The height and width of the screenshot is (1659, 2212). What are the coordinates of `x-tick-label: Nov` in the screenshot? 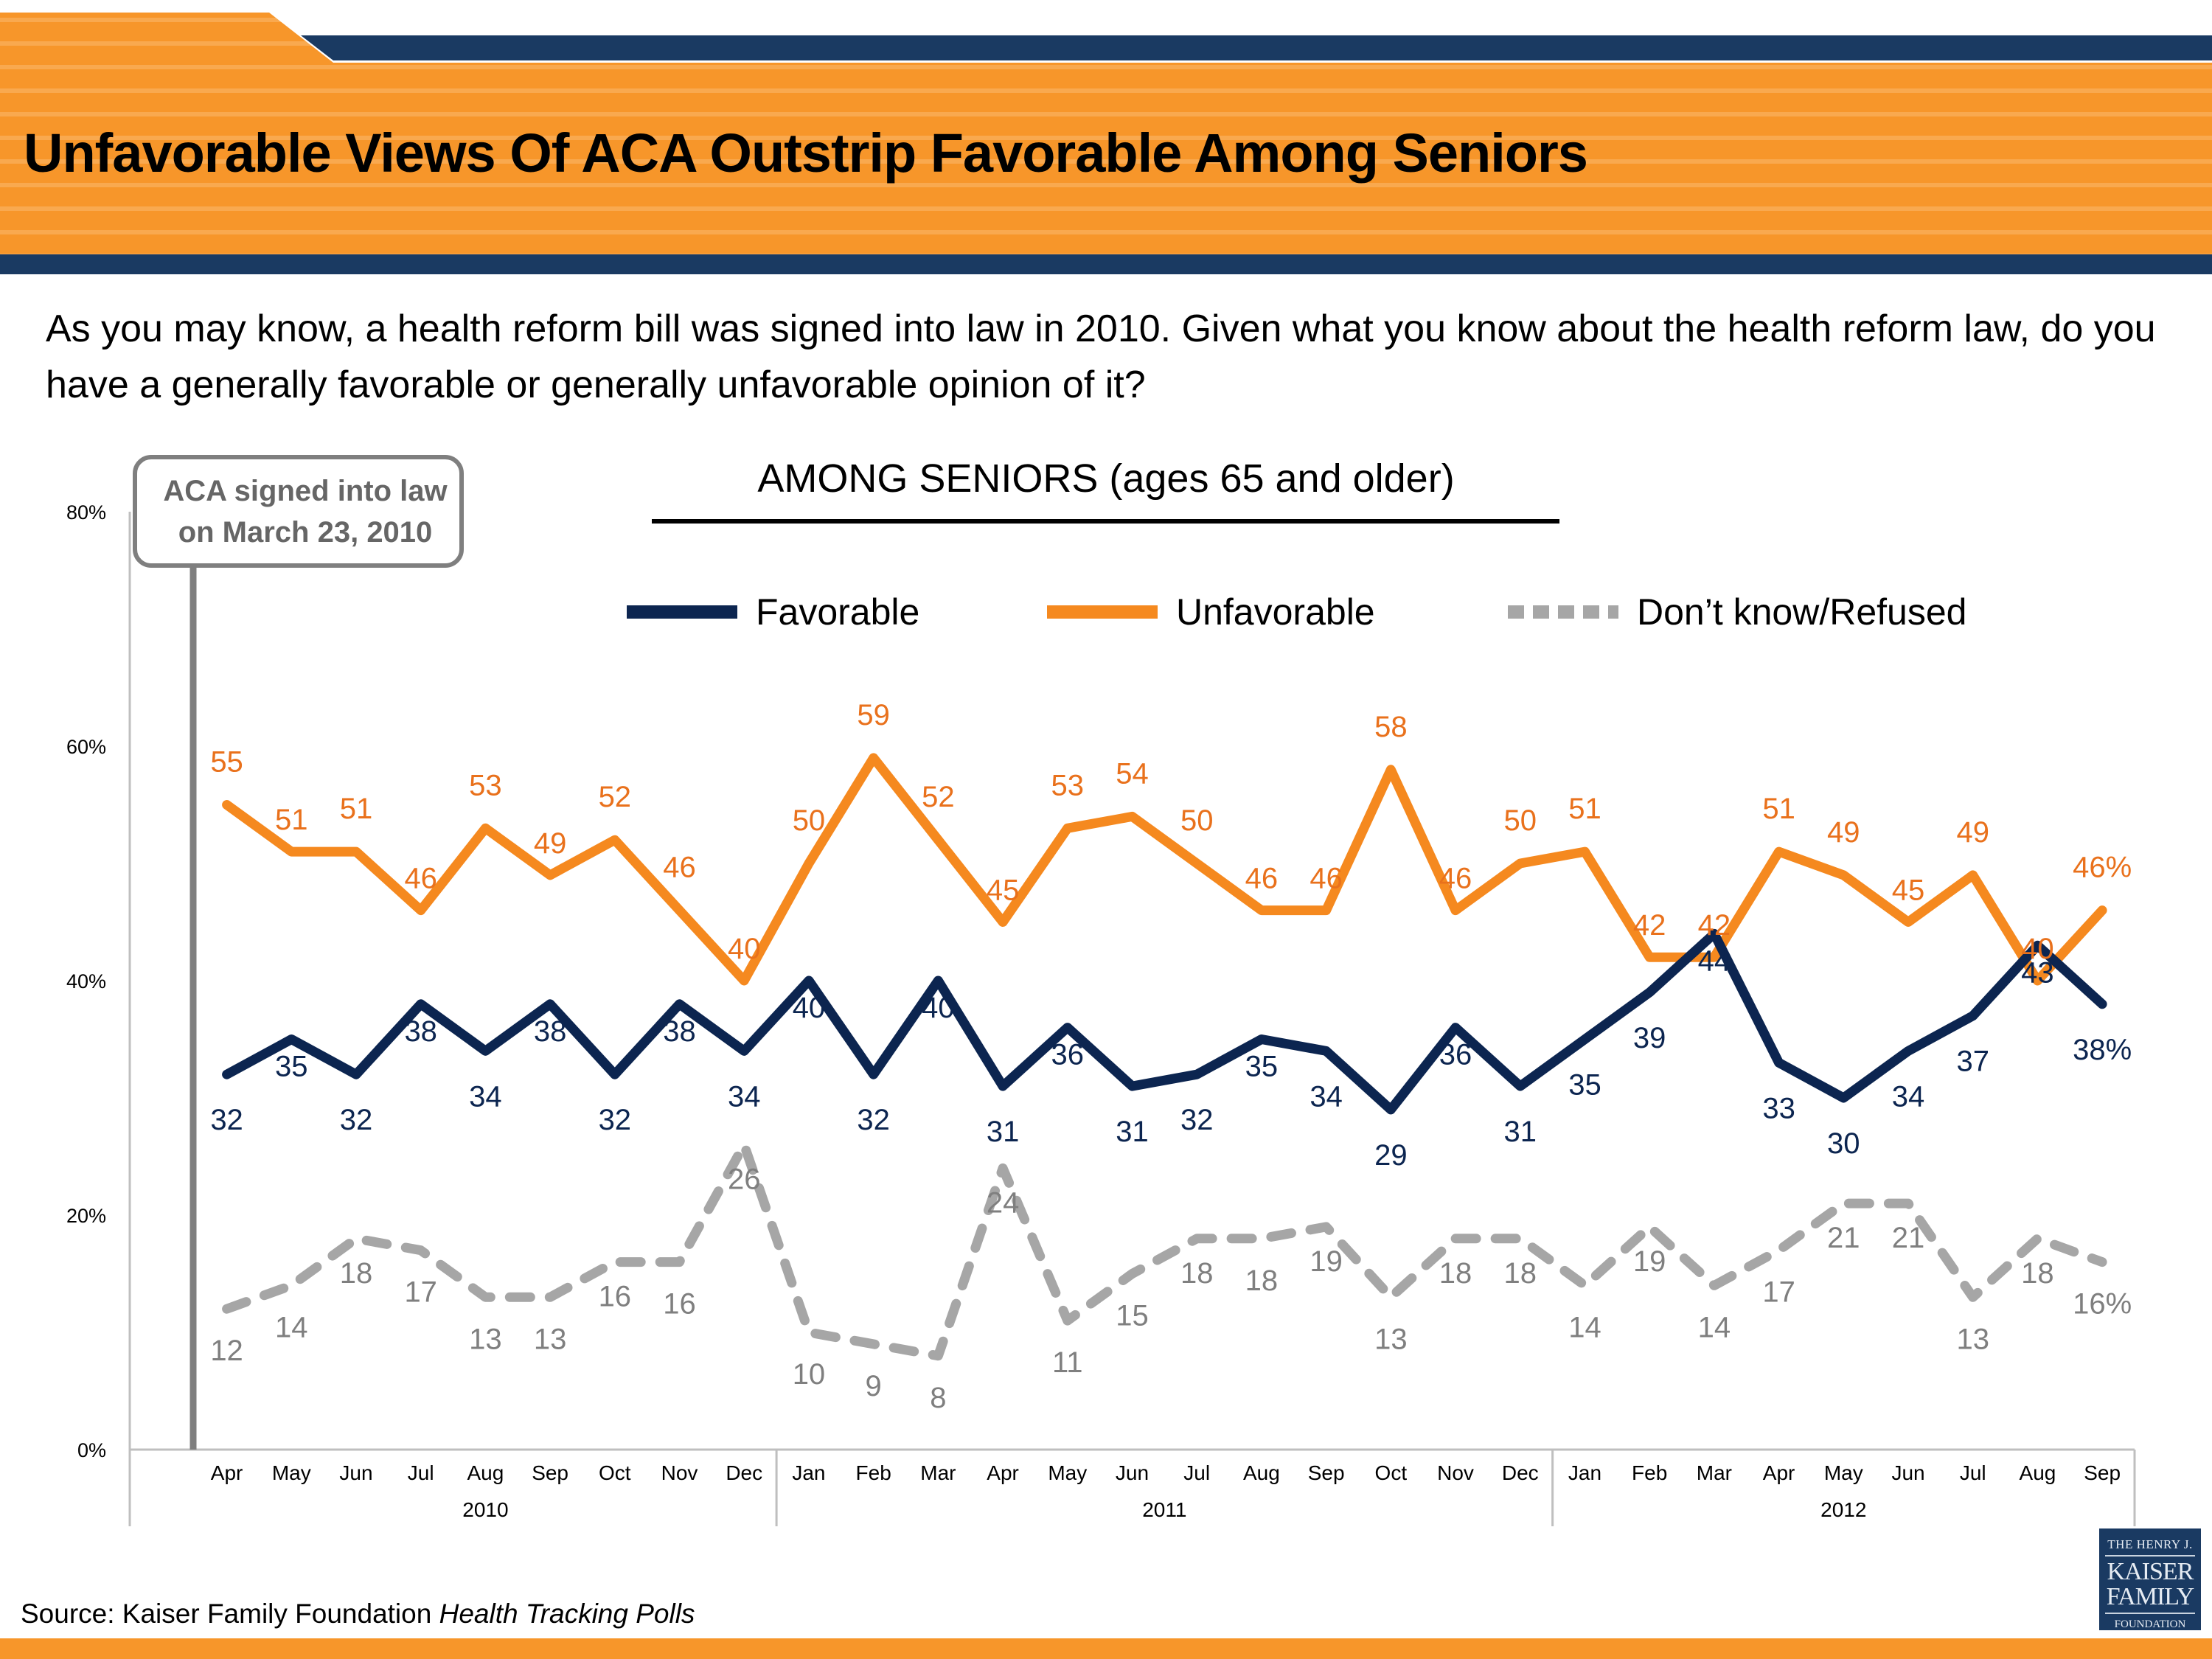 It's located at (1455, 1472).